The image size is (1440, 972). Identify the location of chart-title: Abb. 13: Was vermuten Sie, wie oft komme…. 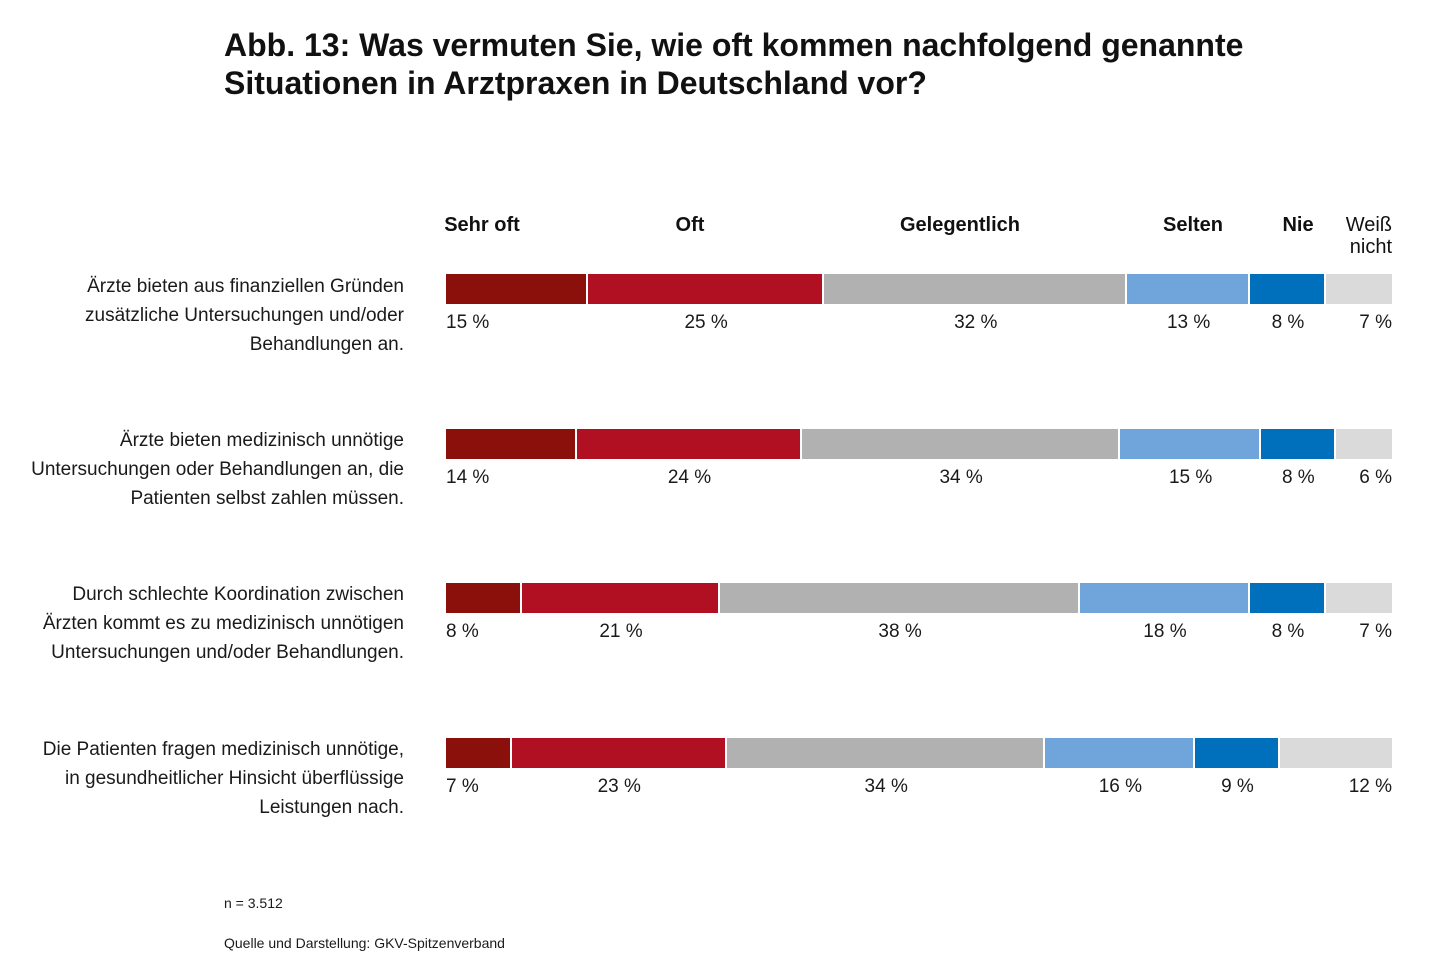
(734, 64).